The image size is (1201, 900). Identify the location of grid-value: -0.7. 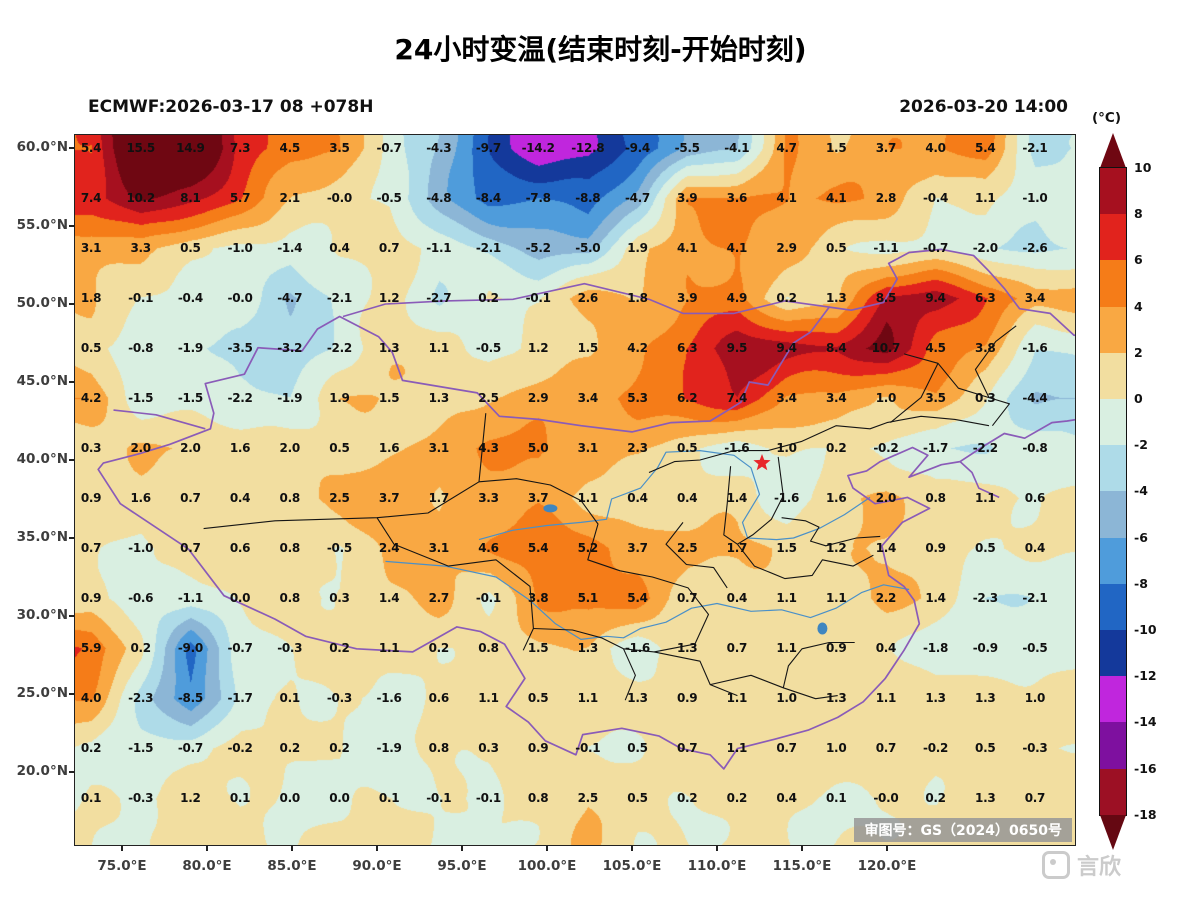
(240, 648).